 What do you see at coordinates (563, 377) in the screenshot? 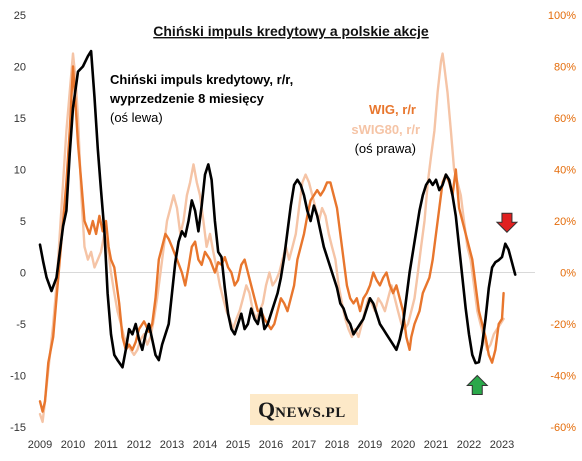
I see `right-tick-label: -40%` at bounding box center [563, 377].